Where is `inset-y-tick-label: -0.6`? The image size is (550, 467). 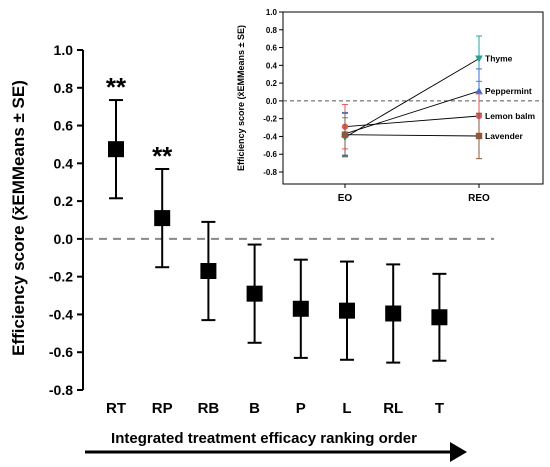 inset-y-tick-label: -0.6 is located at coordinates (270, 154).